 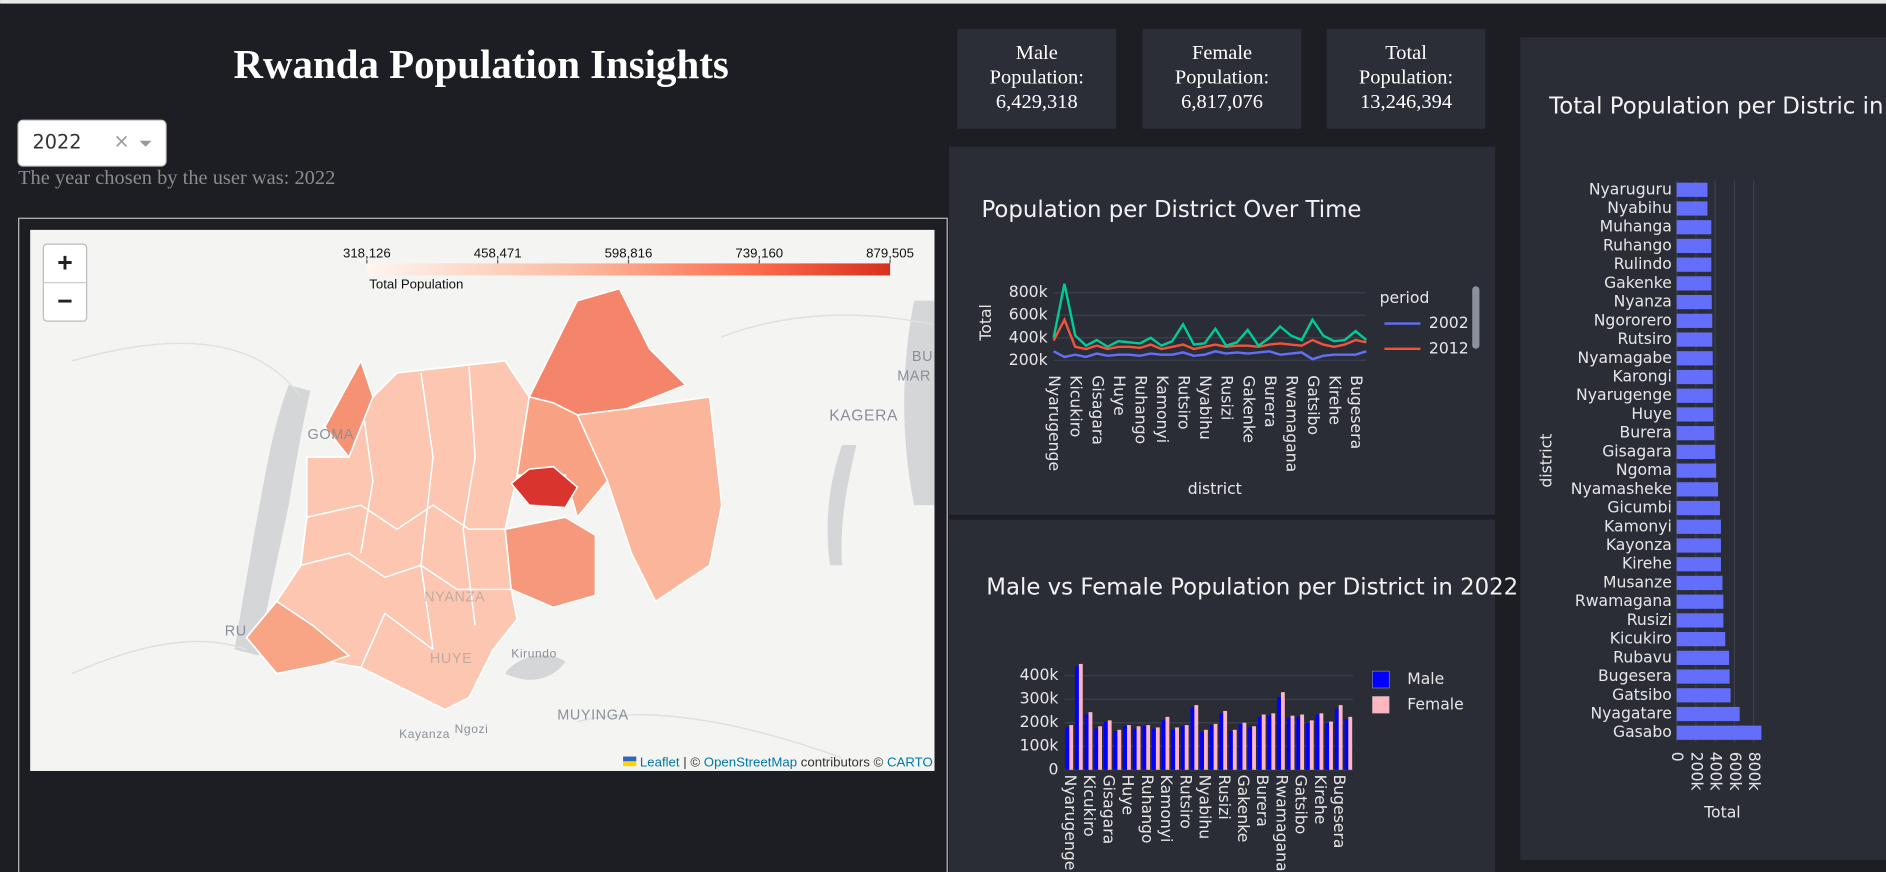 What do you see at coordinates (1637, 581) in the screenshot?
I see `y-tick-label: Musanze` at bounding box center [1637, 581].